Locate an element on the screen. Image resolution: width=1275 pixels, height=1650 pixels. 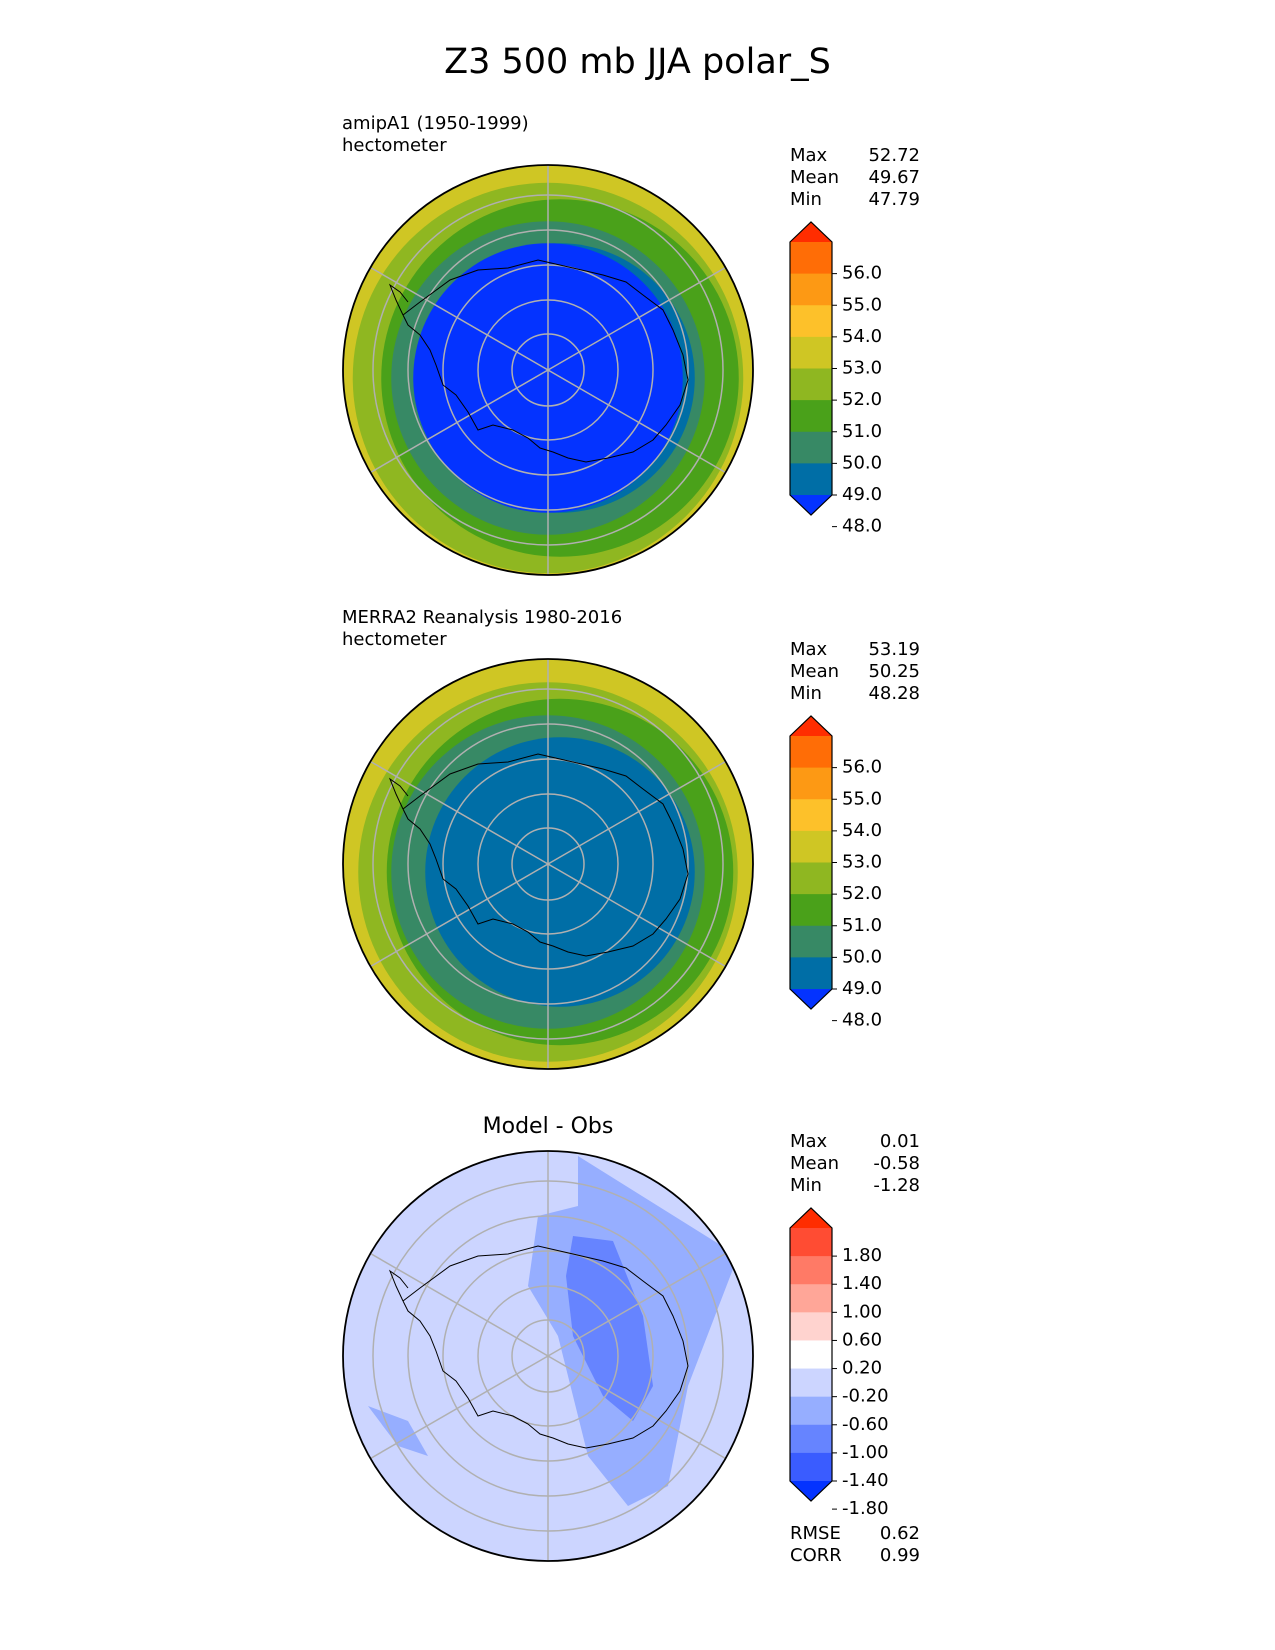
field-band is located at coordinates (560, 872).